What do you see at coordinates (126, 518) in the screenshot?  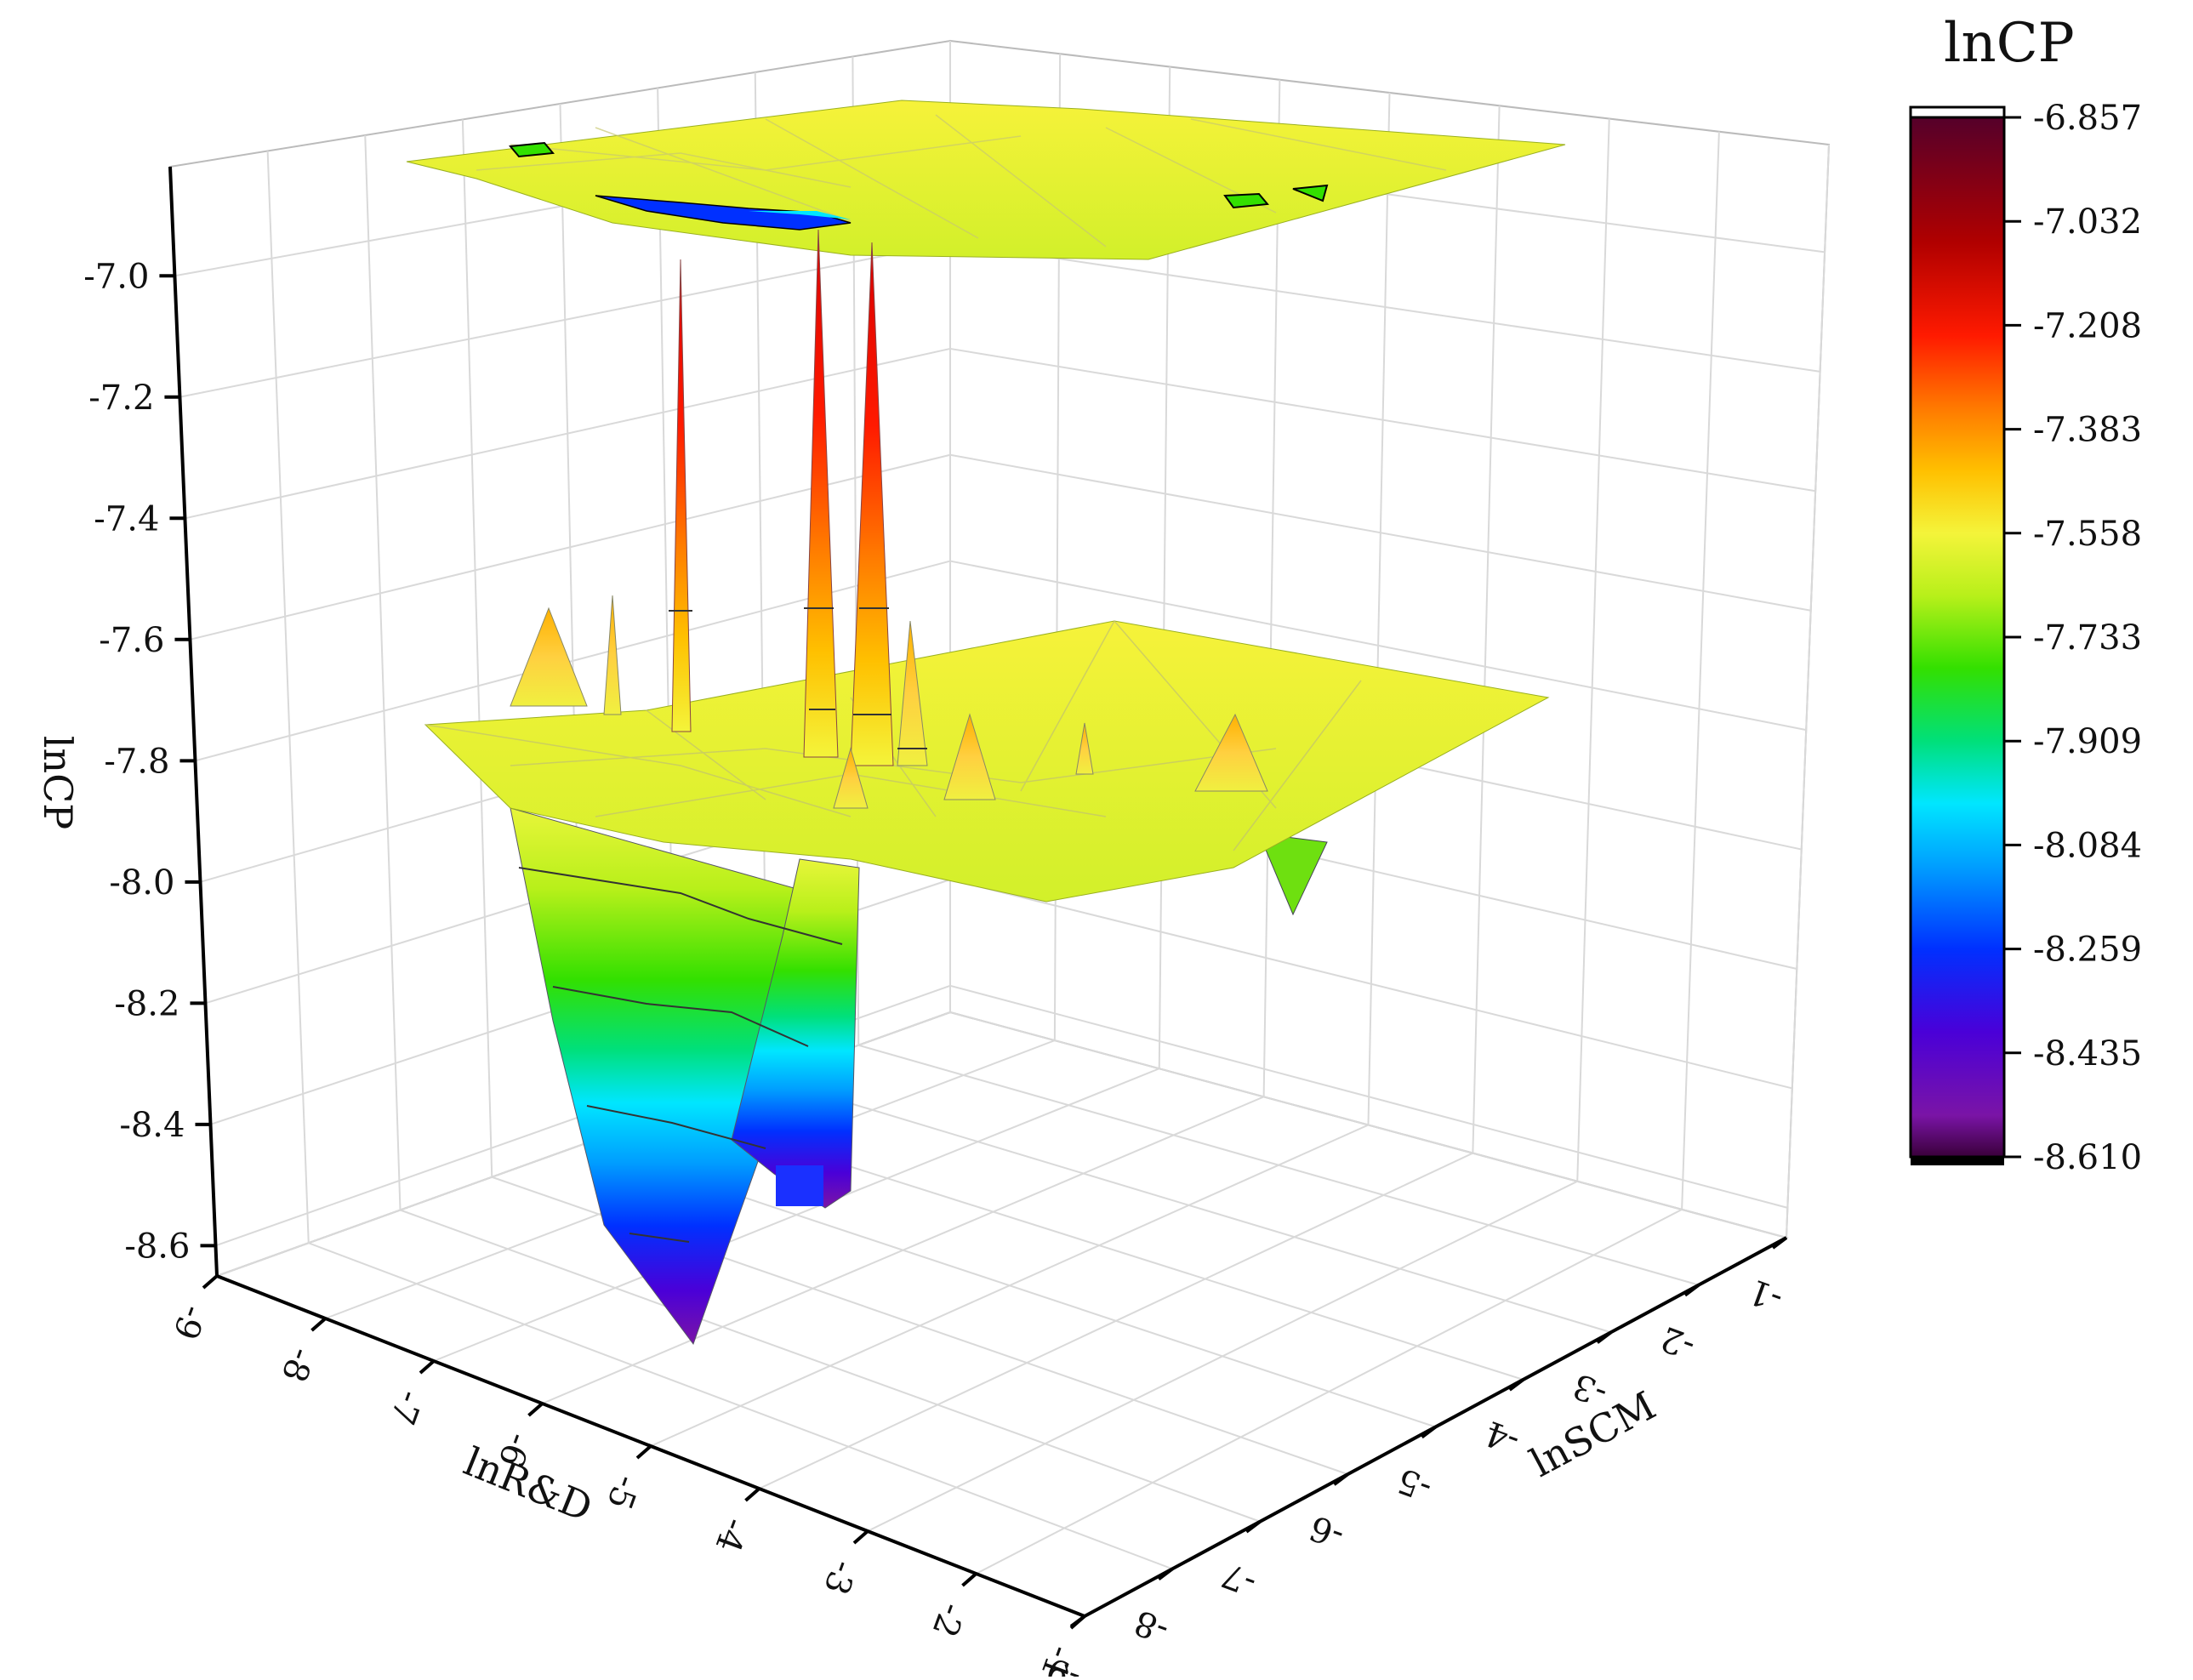 I see `z-tick-label: -7.4` at bounding box center [126, 518].